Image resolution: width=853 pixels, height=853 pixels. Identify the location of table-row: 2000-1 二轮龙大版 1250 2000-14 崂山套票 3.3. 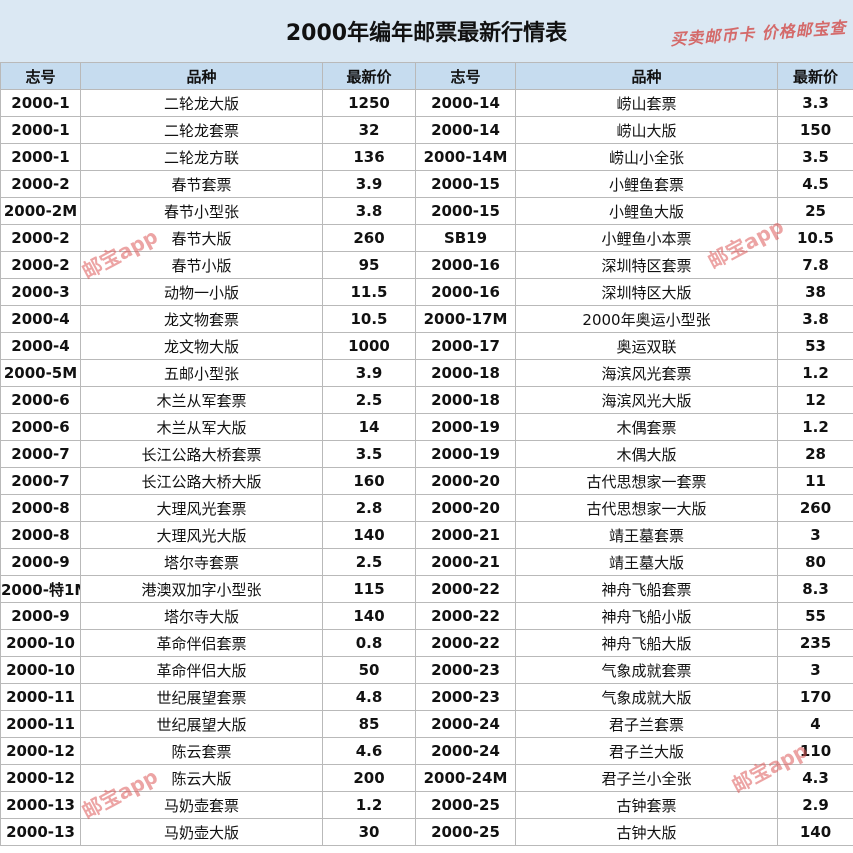
(426, 103).